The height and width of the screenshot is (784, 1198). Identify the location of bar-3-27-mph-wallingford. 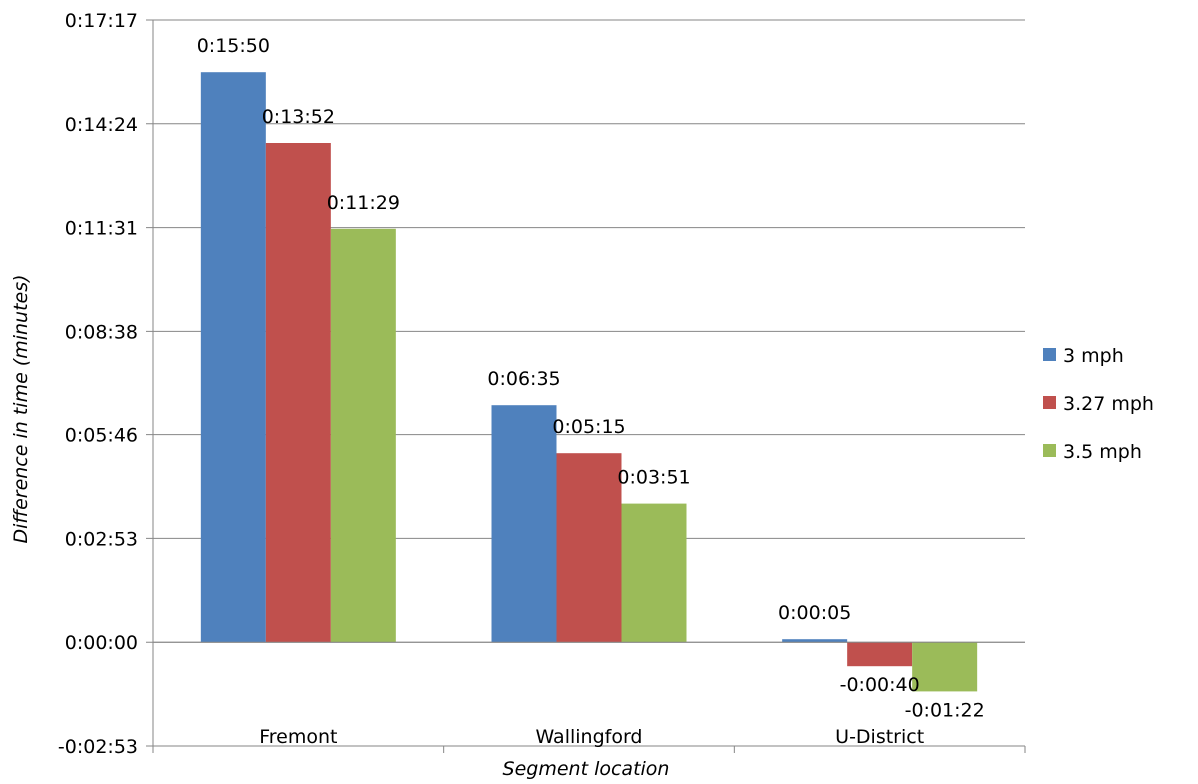
(589, 548).